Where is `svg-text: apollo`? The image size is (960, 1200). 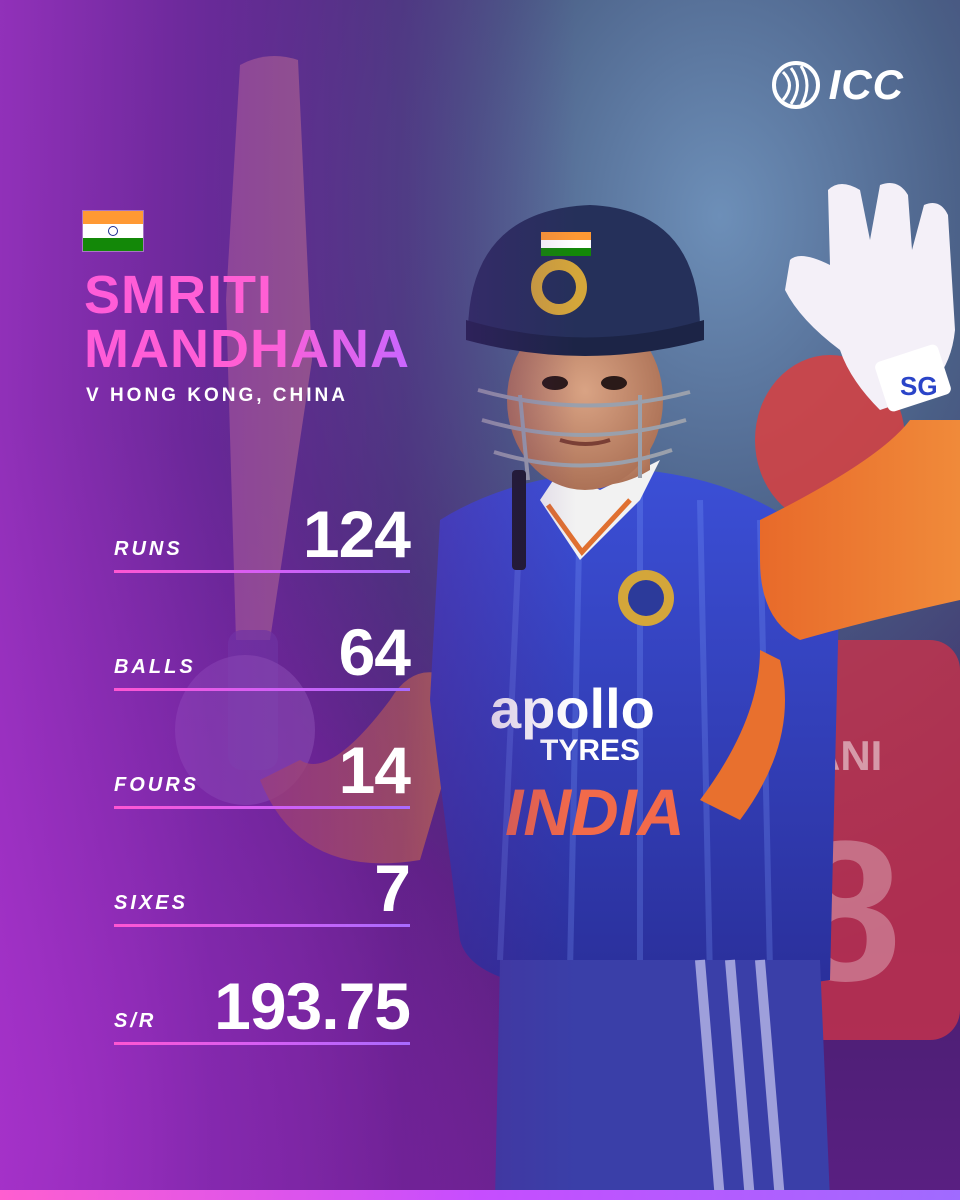 svg-text: apollo is located at coordinates (572, 708).